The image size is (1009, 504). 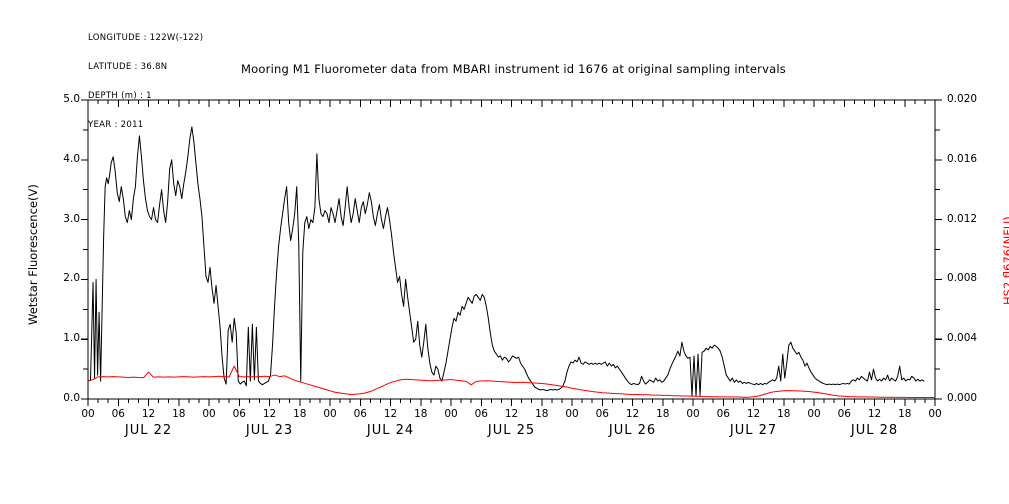 I want to click on y2-axis-label: 0.004, so click(x=962, y=338).